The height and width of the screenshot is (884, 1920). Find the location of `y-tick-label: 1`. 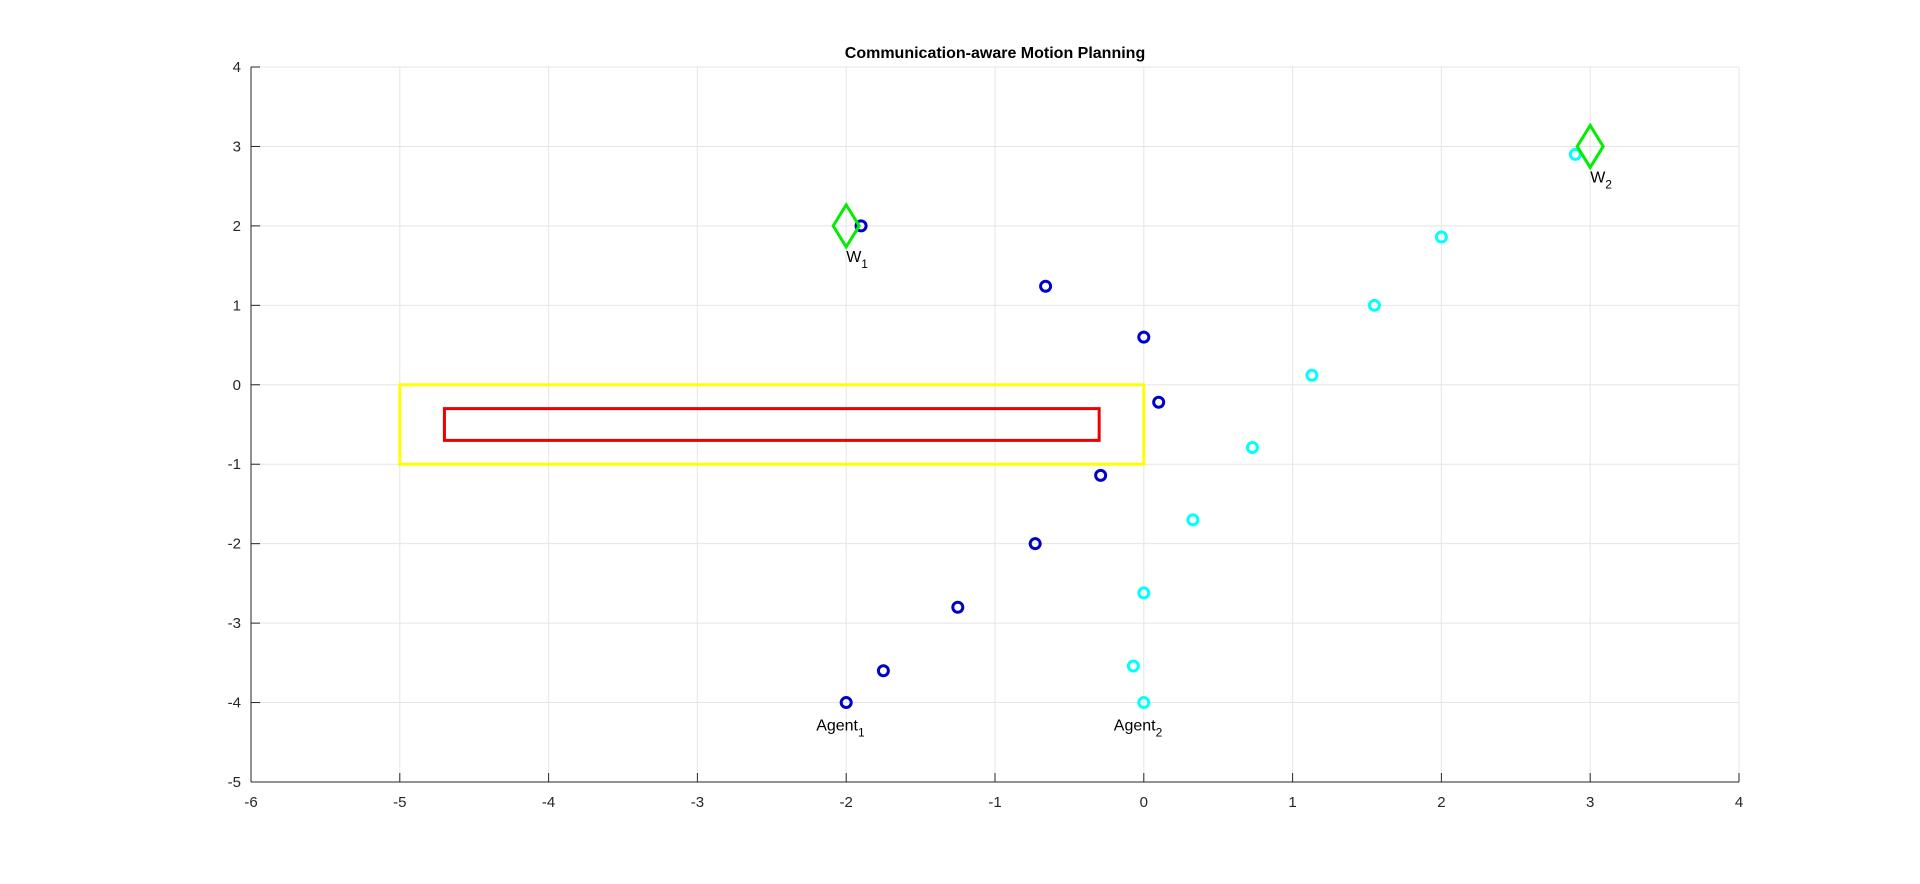

y-tick-label: 1 is located at coordinates (237, 305).